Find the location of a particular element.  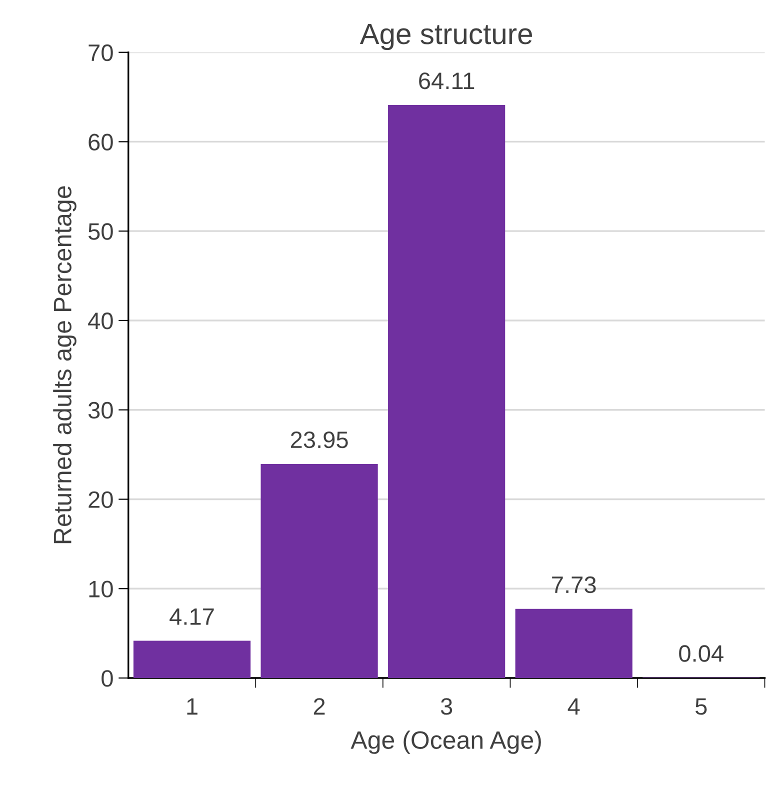

x-tick-label: 1 is located at coordinates (192, 706).